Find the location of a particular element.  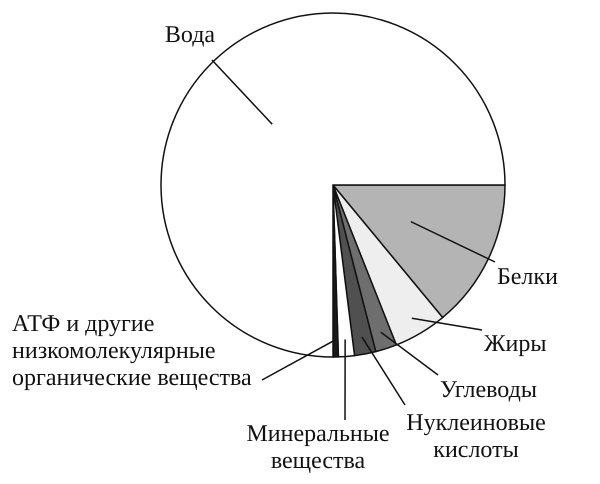

slice-label: Минеральные вещества is located at coordinates (318, 447).